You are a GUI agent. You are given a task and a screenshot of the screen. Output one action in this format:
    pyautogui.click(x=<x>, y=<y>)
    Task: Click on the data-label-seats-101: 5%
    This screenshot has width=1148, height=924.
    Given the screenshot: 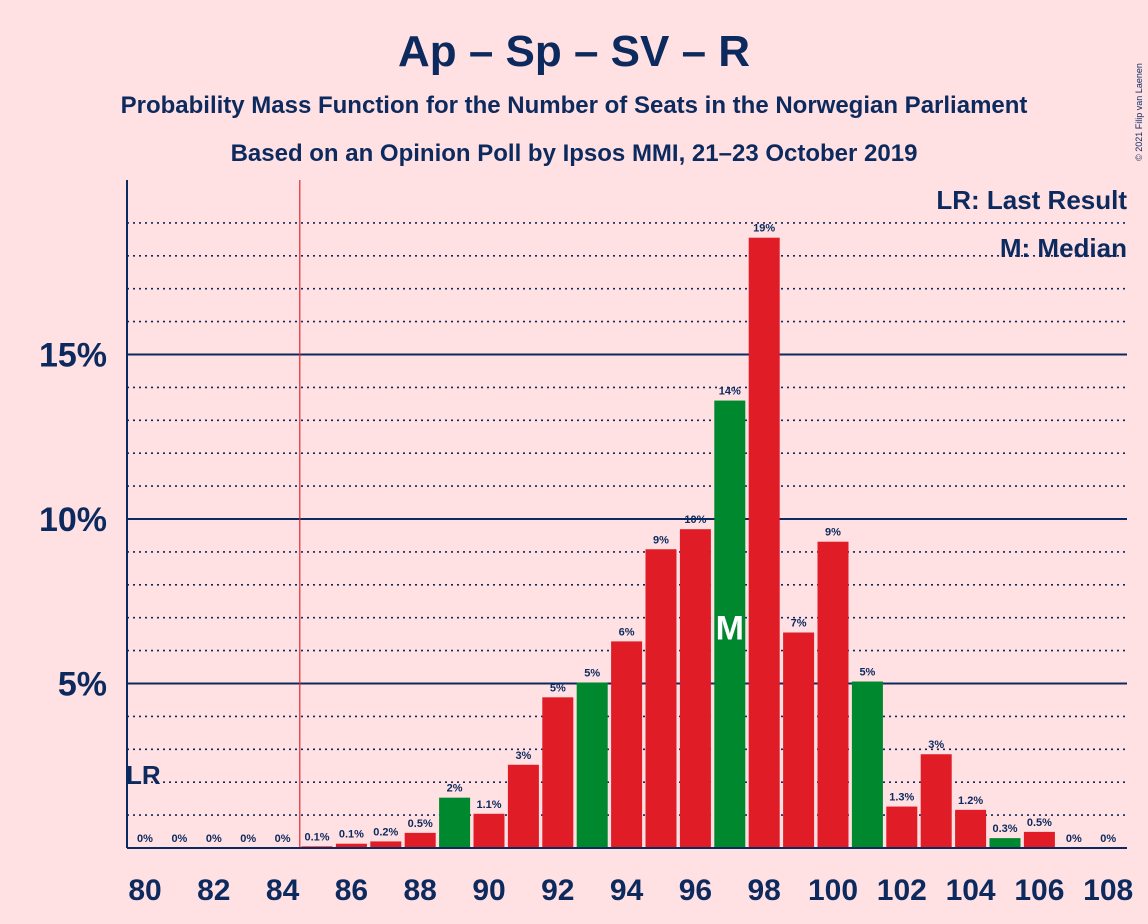 What is the action you would take?
    pyautogui.click(x=867, y=673)
    